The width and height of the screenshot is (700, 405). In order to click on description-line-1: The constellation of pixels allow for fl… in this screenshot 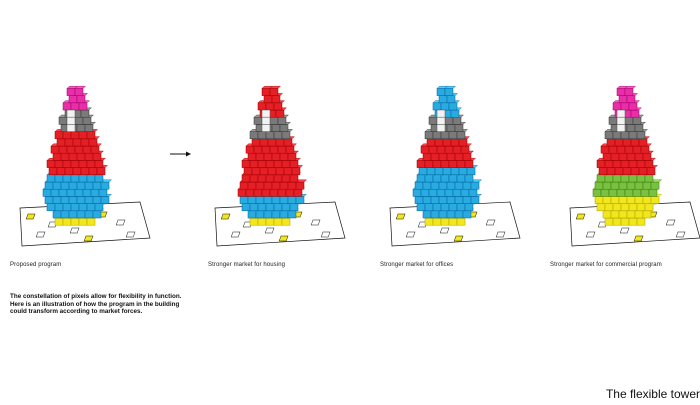, I will do `click(96, 296)`.